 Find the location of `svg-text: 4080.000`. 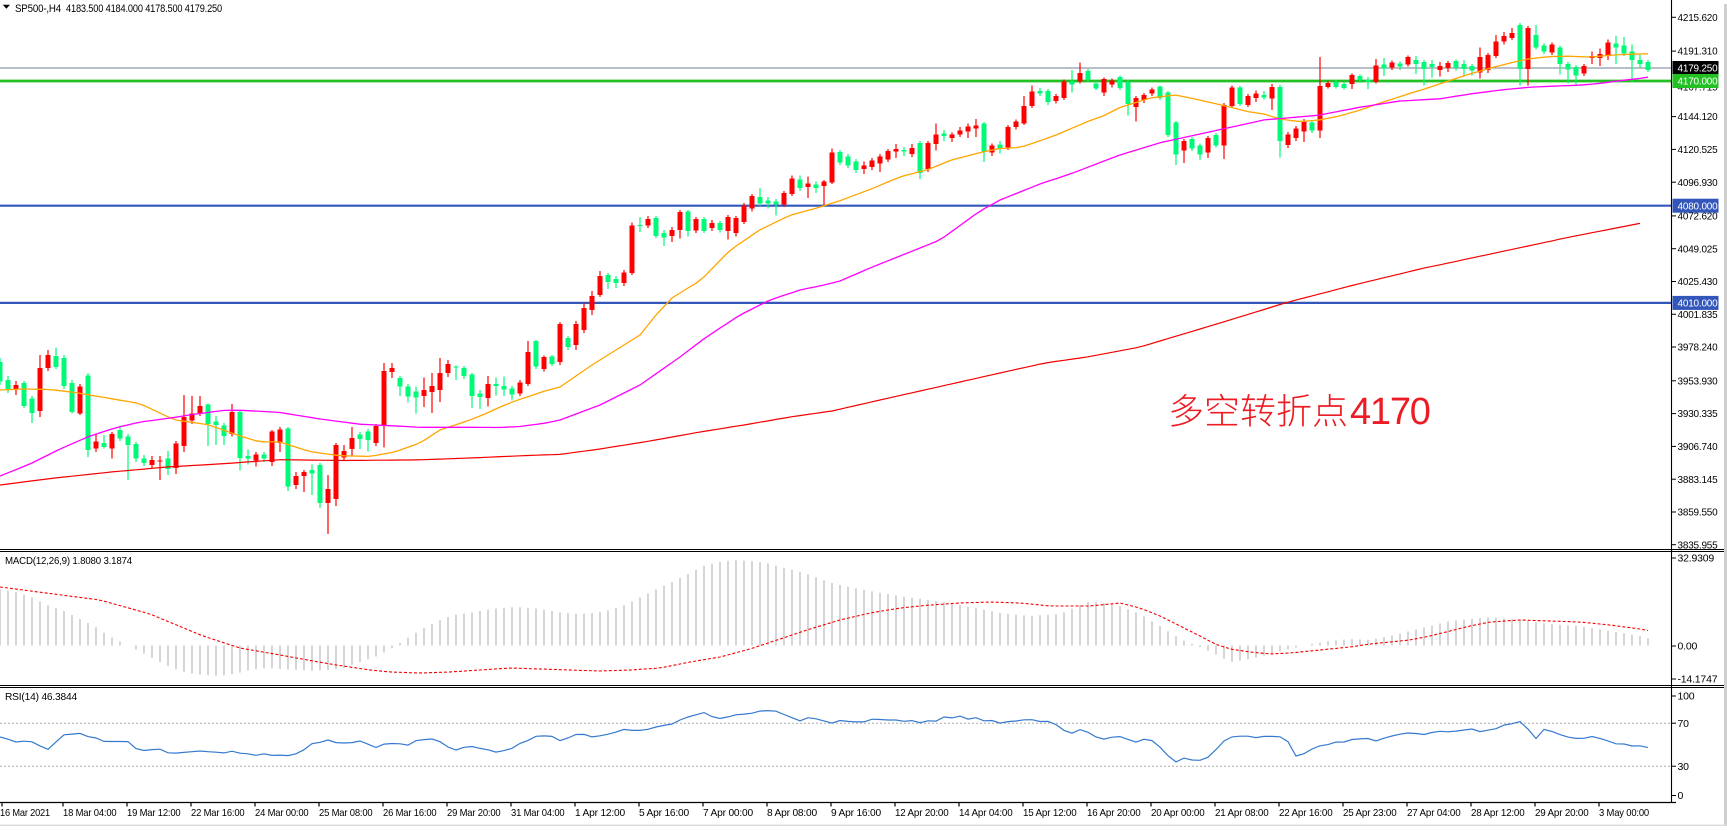

svg-text: 4080.000 is located at coordinates (1698, 206).